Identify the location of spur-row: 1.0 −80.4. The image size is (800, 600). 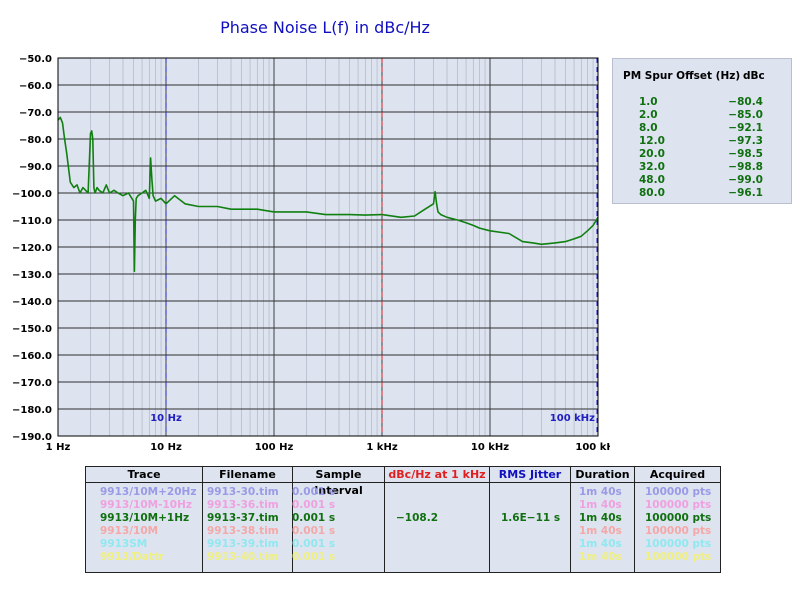
(702, 102).